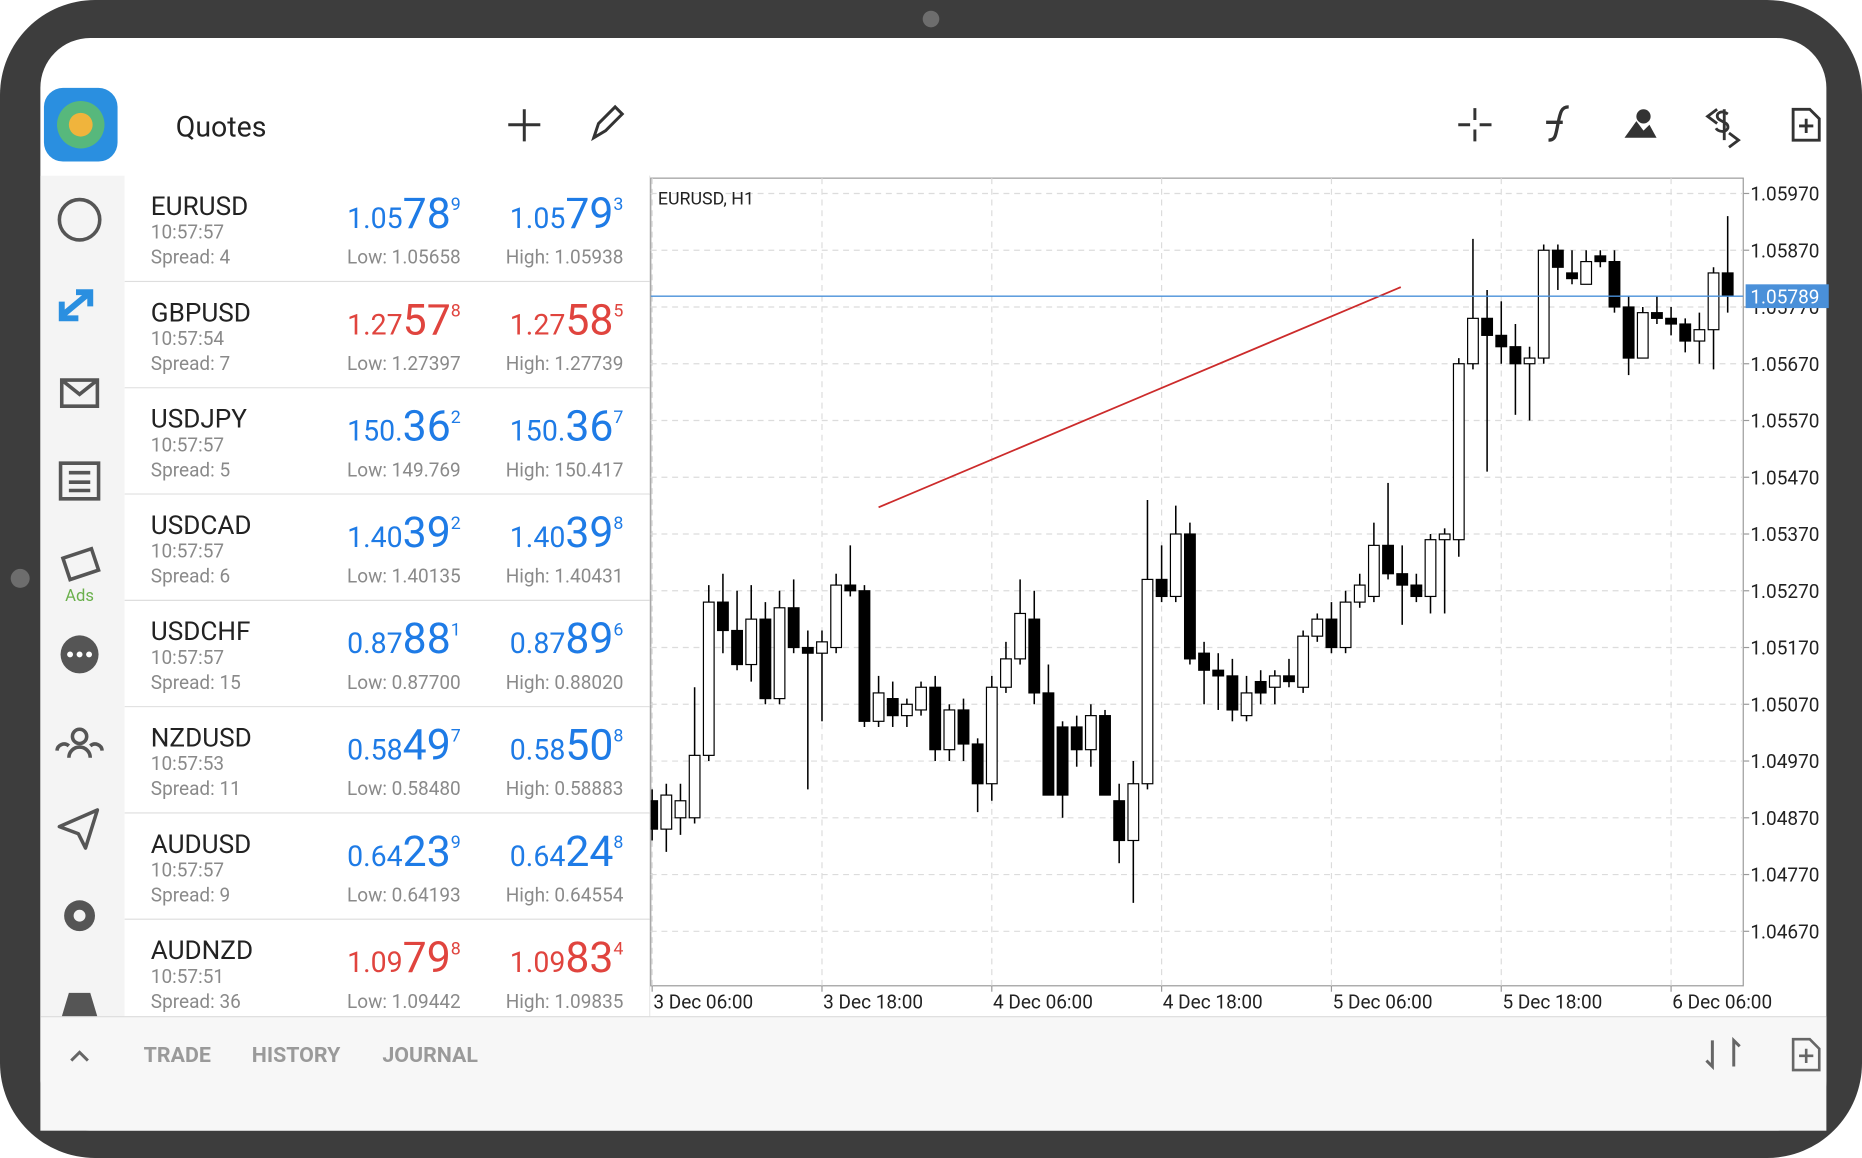 This screenshot has width=1862, height=1158. What do you see at coordinates (79, 219) in the screenshot?
I see `nav-account` at bounding box center [79, 219].